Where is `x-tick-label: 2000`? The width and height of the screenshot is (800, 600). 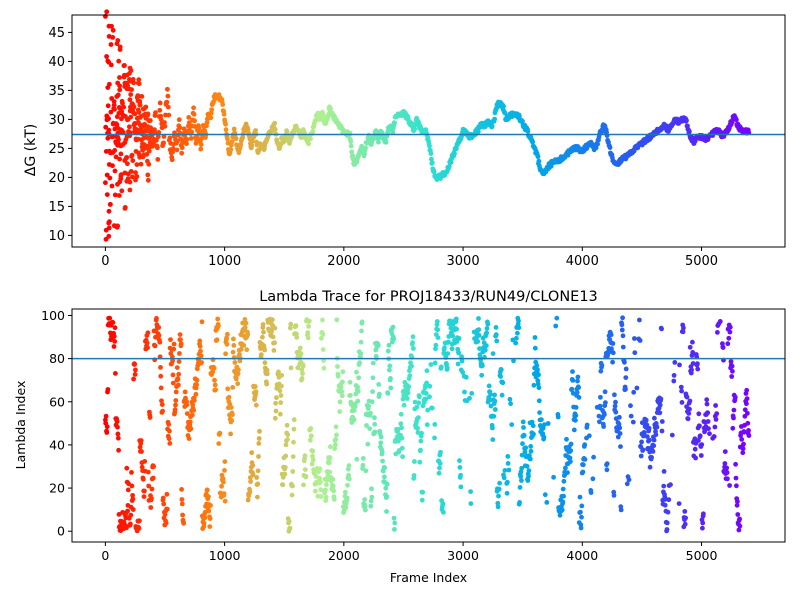
x-tick-label: 2000 is located at coordinates (344, 555).